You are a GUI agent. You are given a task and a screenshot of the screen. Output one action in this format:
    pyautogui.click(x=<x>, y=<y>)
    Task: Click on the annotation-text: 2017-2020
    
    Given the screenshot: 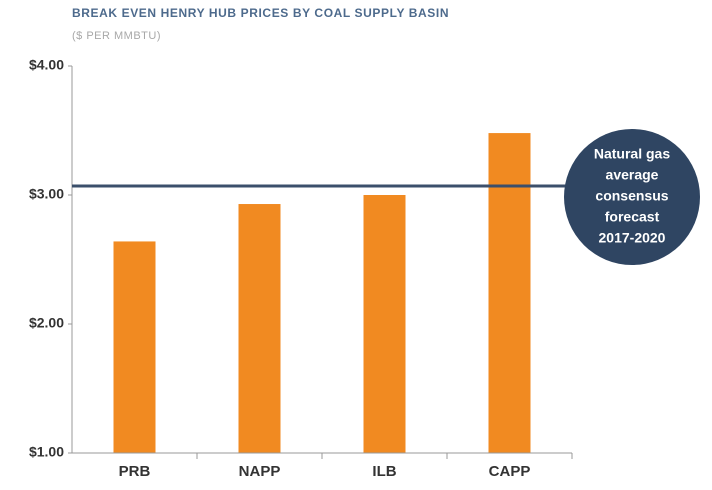 What is the action you would take?
    pyautogui.click(x=632, y=238)
    